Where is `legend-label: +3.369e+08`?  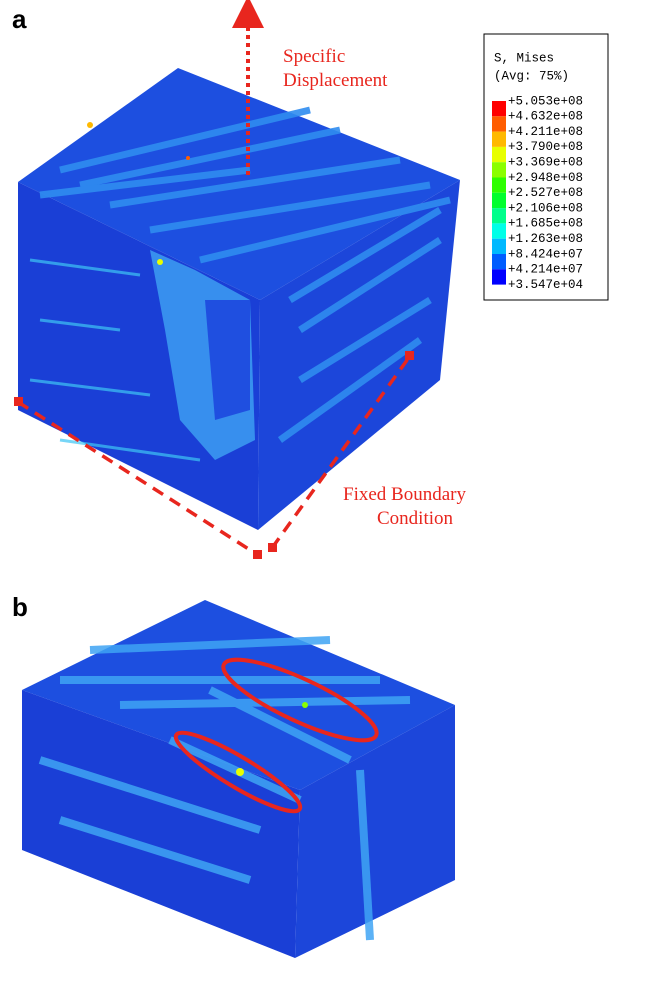
legend-label: +3.369e+08 is located at coordinates (545, 162).